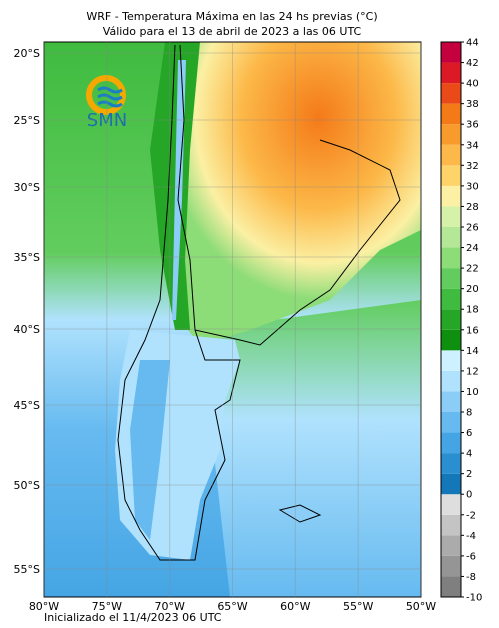 This screenshot has width=499, height=628. Describe the element at coordinates (472, 186) in the screenshot. I see `colorbar-label: 30` at that location.